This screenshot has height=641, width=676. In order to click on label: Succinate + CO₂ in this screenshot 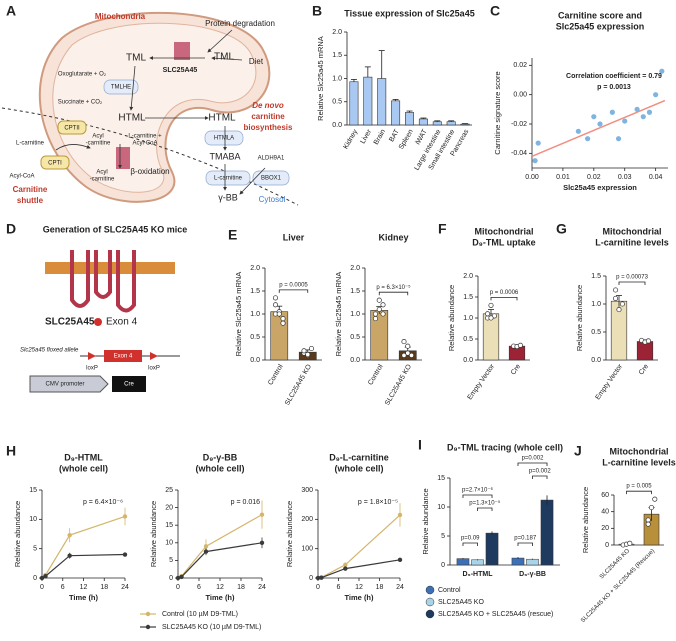, I will do `click(80, 103)`.